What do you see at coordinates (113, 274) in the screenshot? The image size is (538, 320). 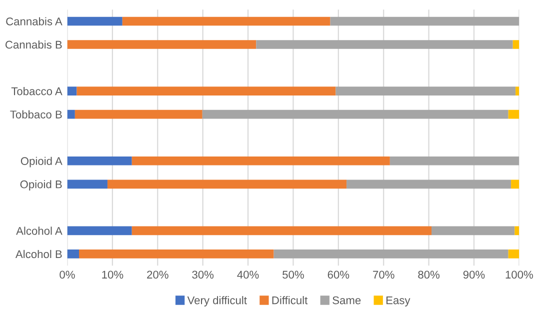 I see `x-tick-label: 10%` at bounding box center [113, 274].